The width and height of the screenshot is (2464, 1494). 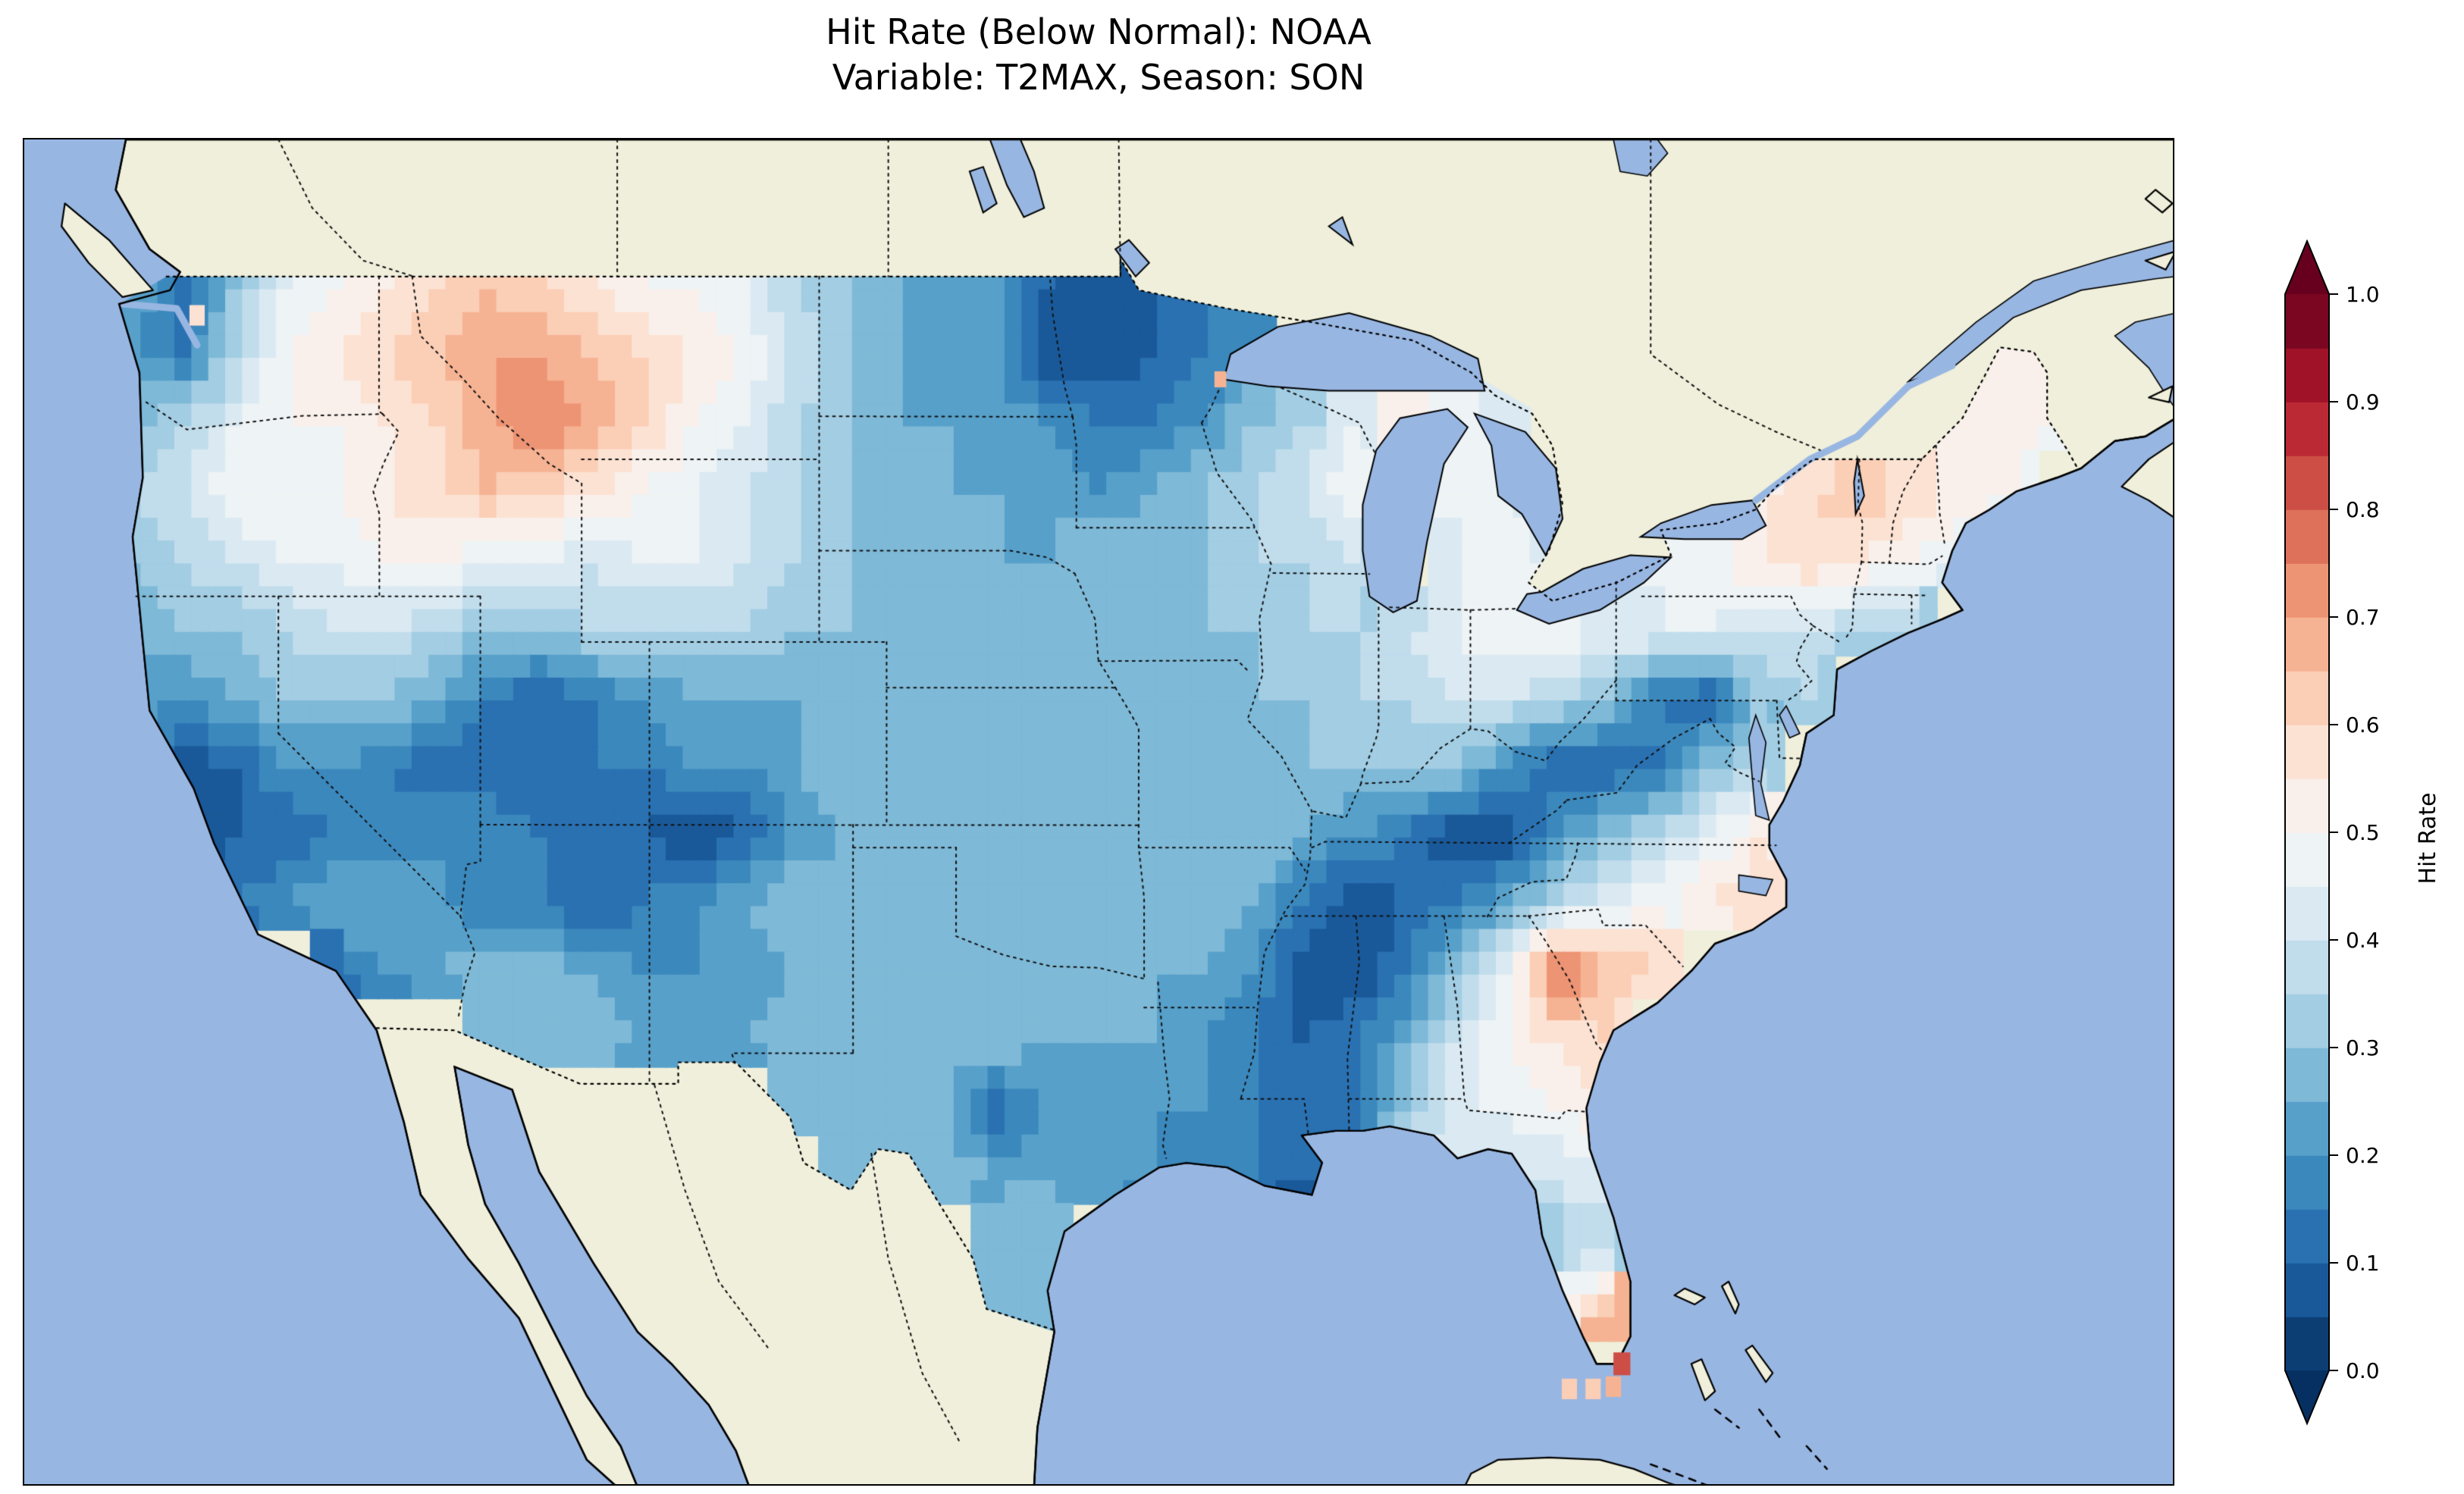 I want to click on colorbar-label: Hit Rate, so click(x=2428, y=839).